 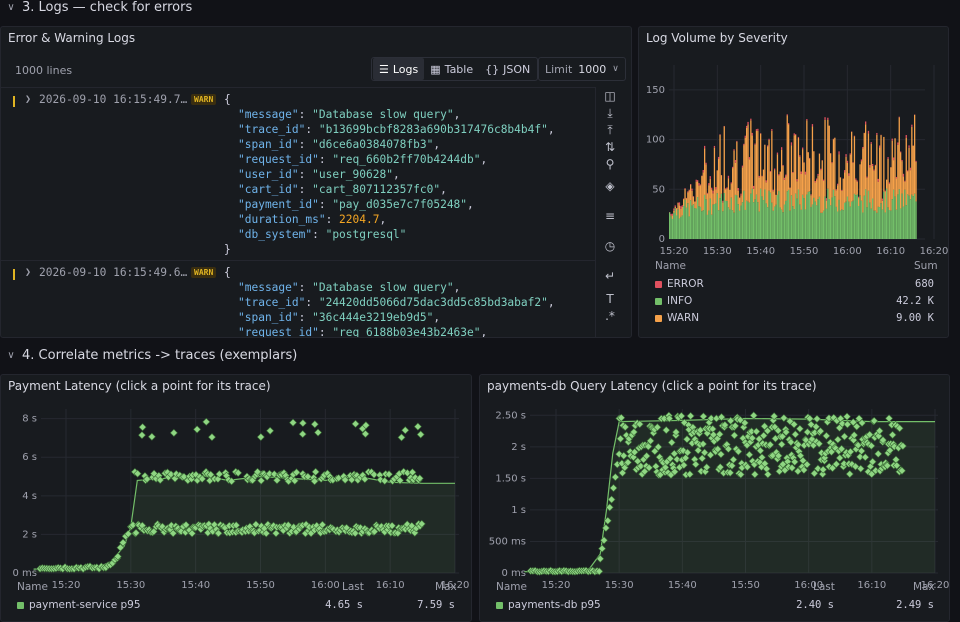 What do you see at coordinates (610, 164) in the screenshot?
I see `search-icon: ⚲` at bounding box center [610, 164].